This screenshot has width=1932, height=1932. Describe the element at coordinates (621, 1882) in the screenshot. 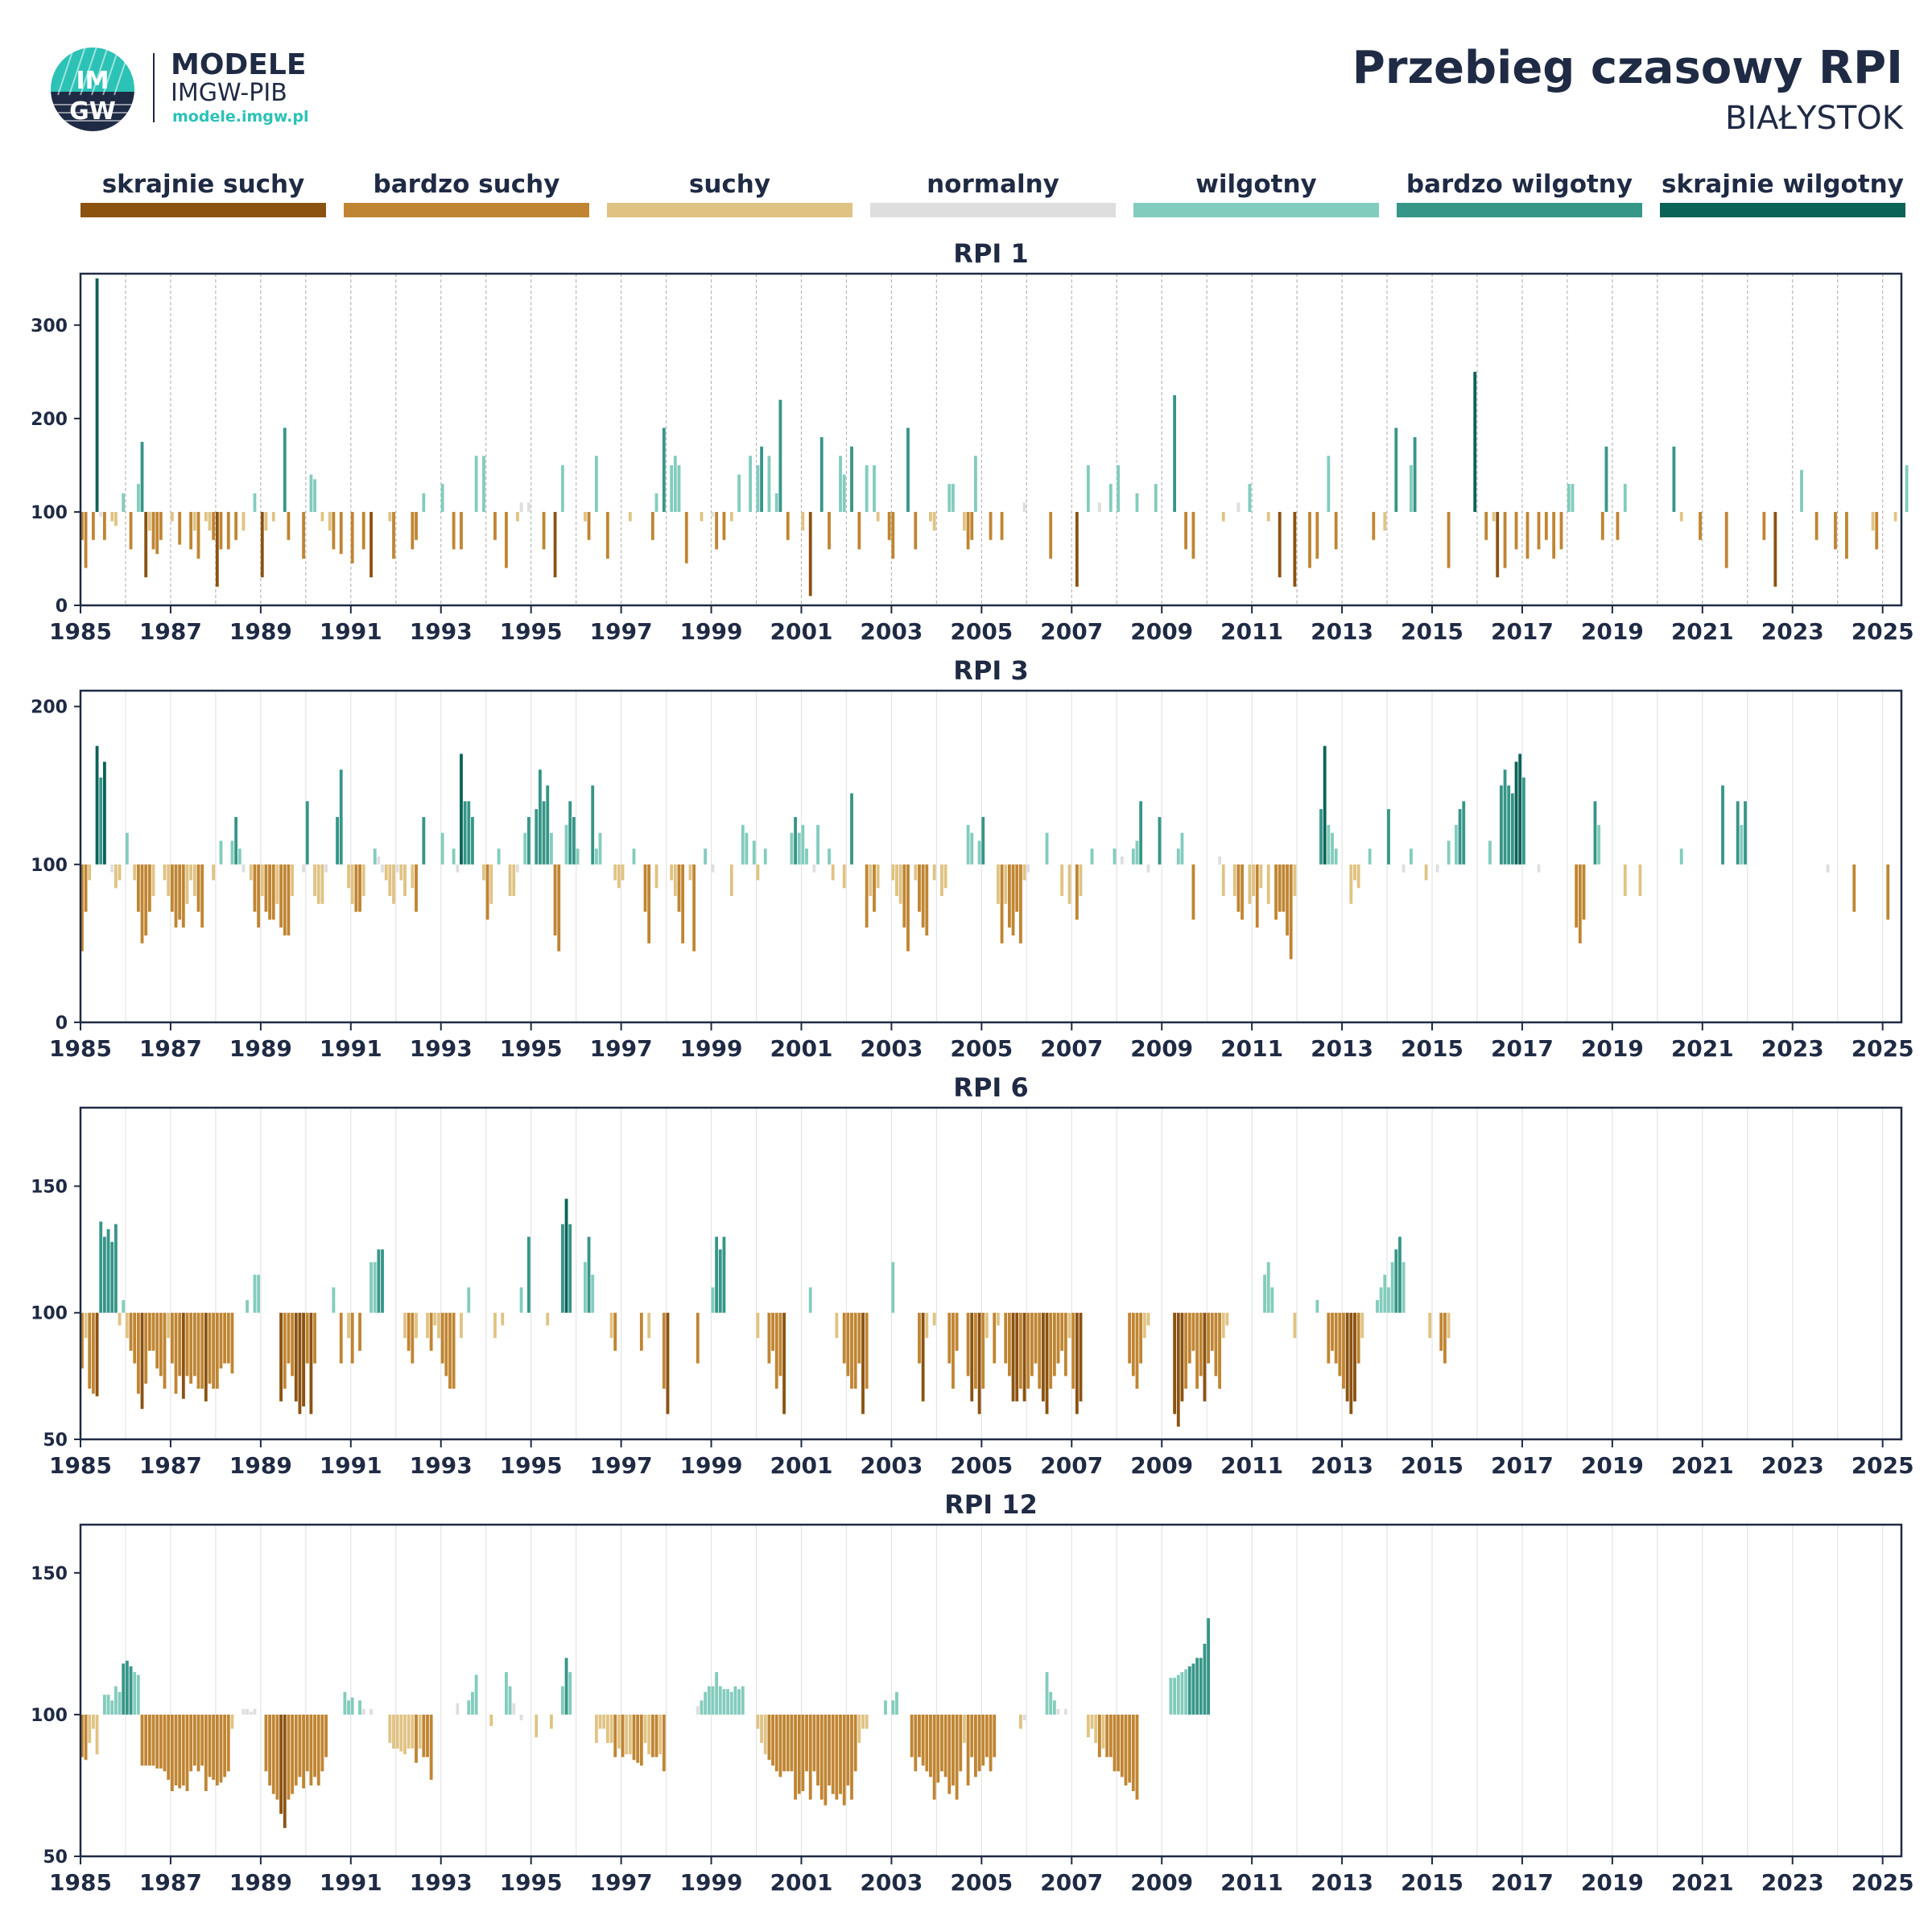

I see `x-tick-label: 1997` at that location.